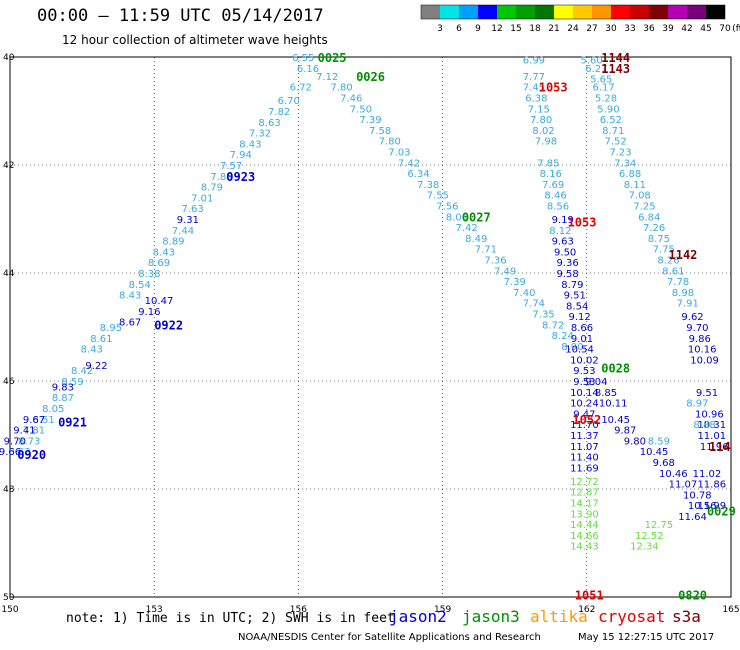  What do you see at coordinates (700, 339) in the screenshot?
I see `wave-height-value: 9.86` at bounding box center [700, 339].